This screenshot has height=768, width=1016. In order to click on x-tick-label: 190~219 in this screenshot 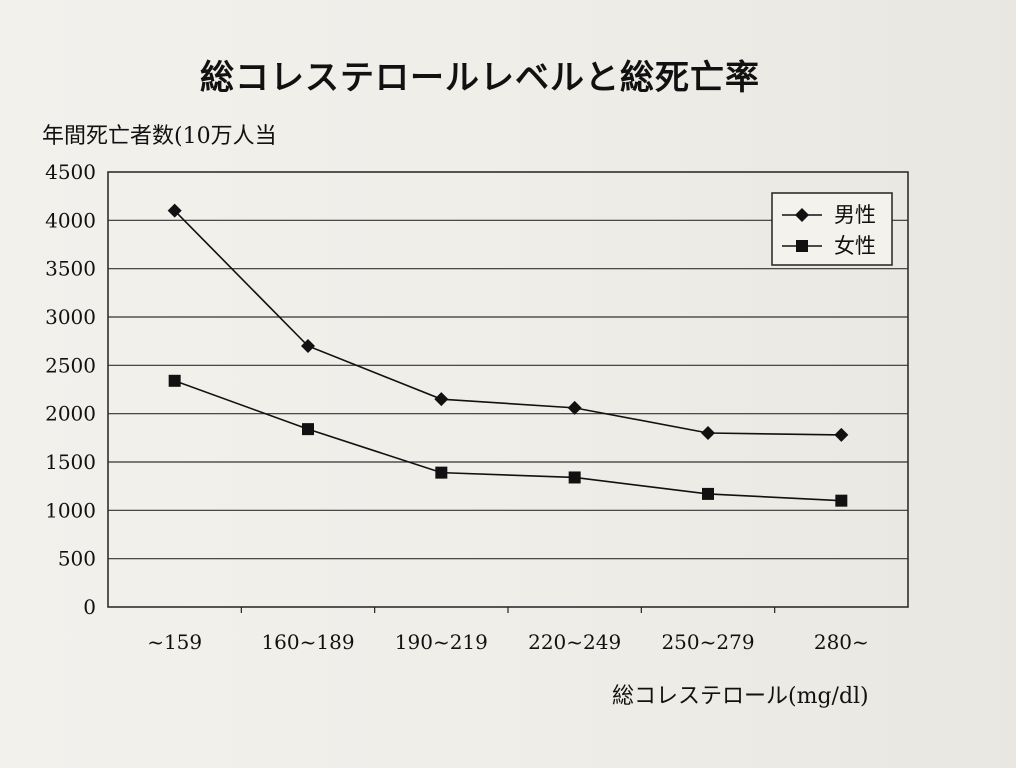, I will do `click(441, 642)`.